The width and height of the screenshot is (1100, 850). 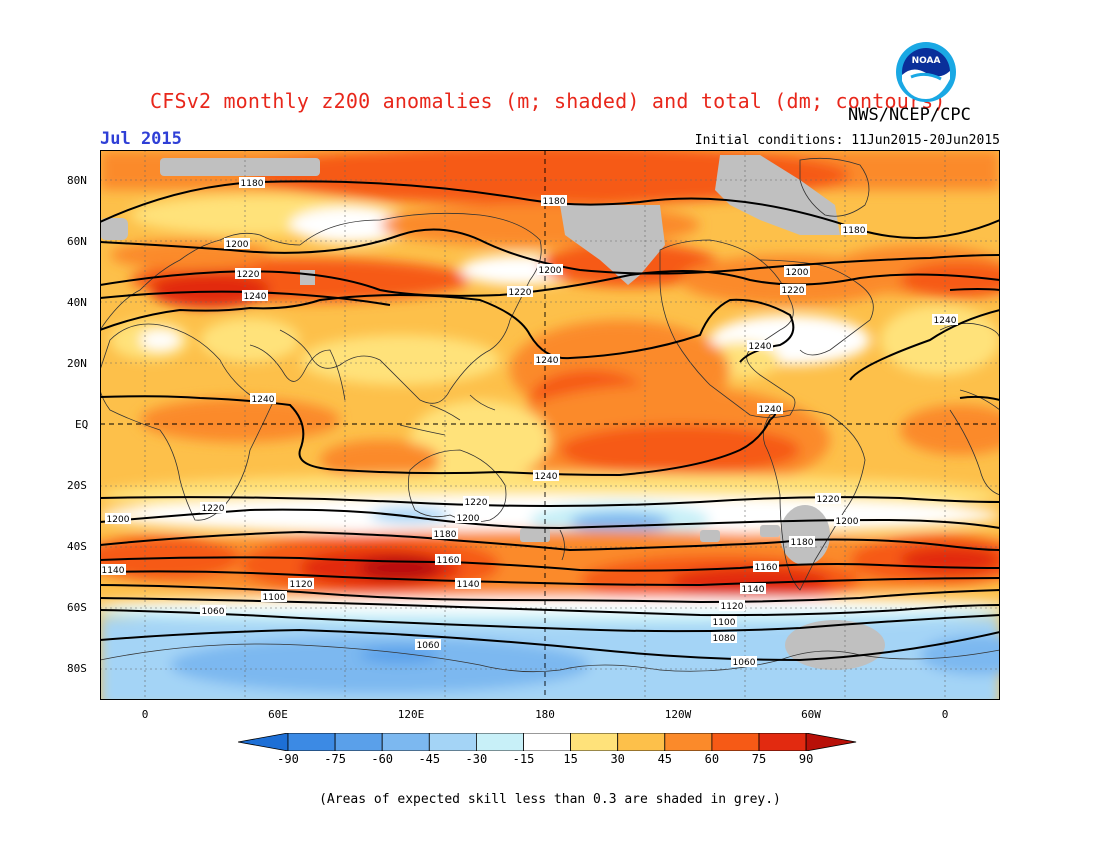 What do you see at coordinates (806, 759) in the screenshot?
I see `colorbar-tick-label: 90` at bounding box center [806, 759].